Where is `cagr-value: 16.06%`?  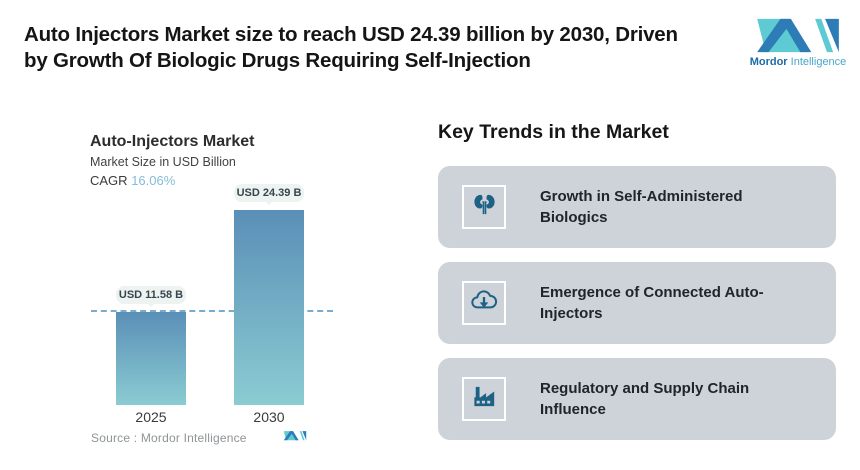 cagr-value: 16.06% is located at coordinates (153, 180).